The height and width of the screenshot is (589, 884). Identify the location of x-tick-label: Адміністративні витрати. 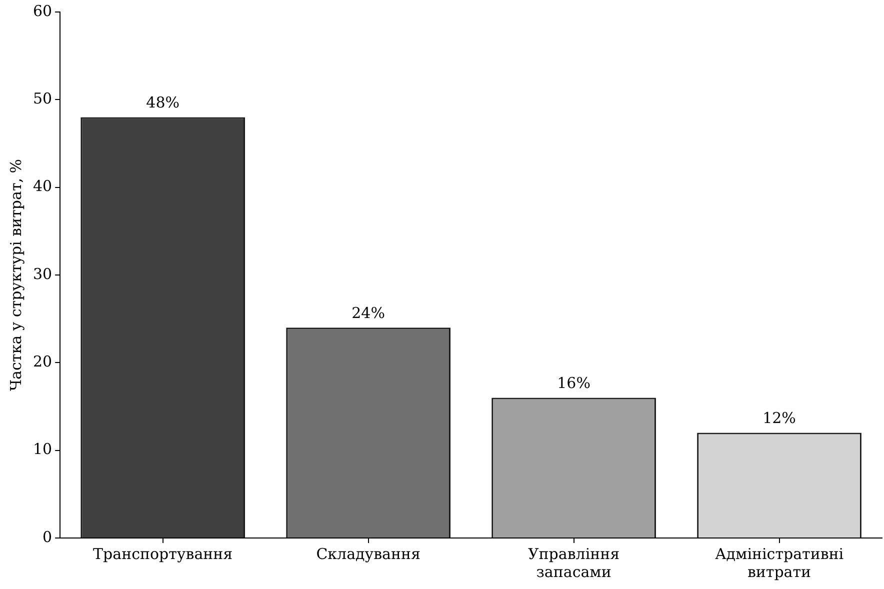
(779, 562).